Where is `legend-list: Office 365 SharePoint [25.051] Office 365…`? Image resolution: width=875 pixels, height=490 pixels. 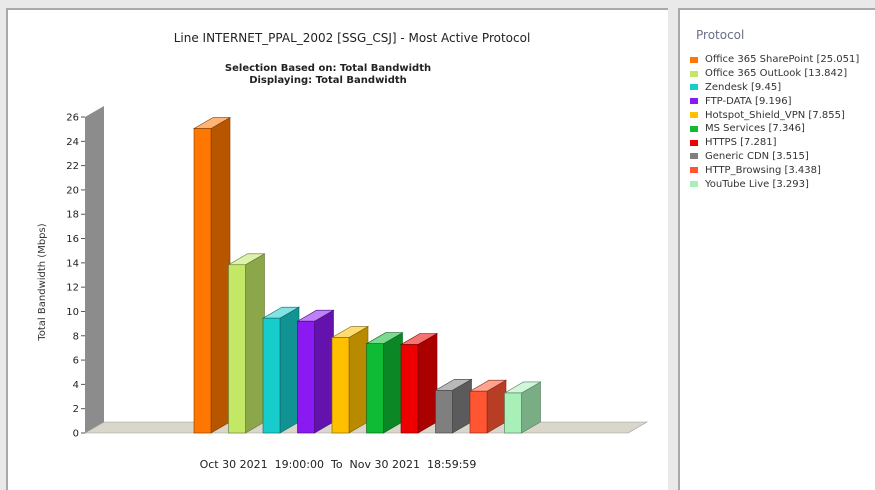
legend-list: Office 365 SharePoint [25.051] Office 365… is located at coordinates (774, 122).